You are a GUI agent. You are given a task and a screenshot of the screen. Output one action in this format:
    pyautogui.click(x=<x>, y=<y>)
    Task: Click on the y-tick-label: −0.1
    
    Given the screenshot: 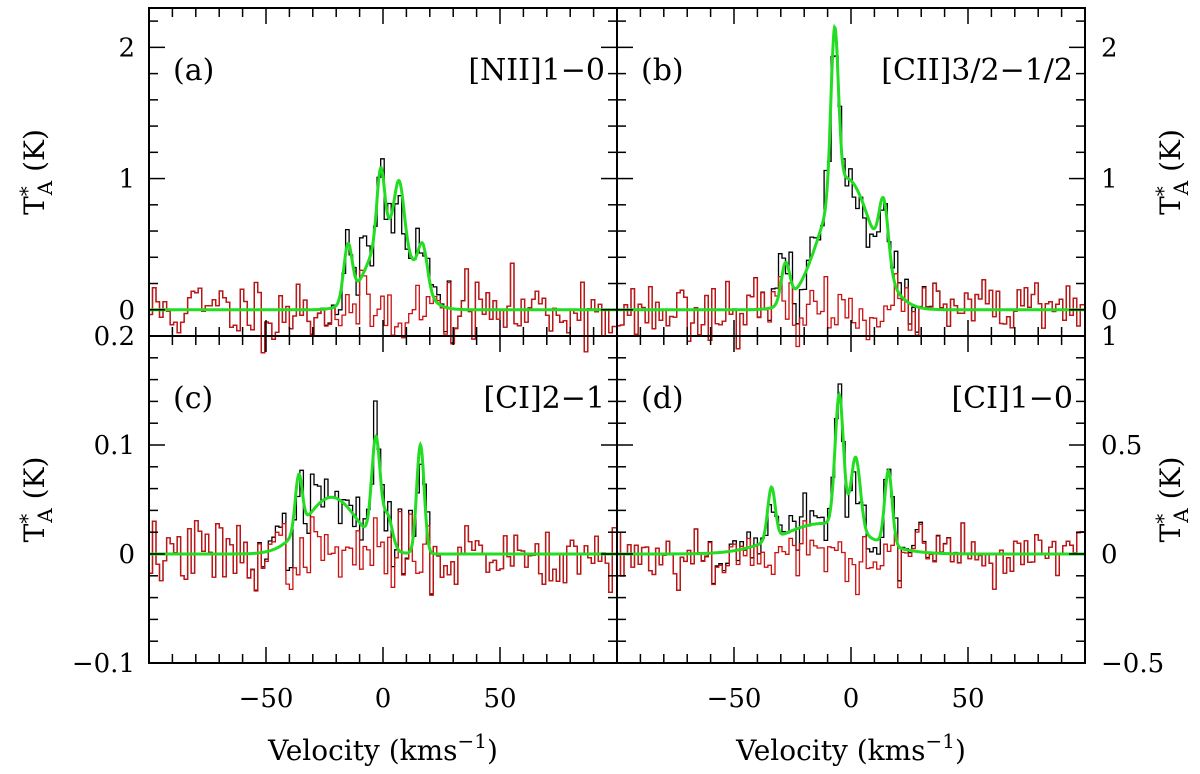 What is the action you would take?
    pyautogui.click(x=103, y=664)
    